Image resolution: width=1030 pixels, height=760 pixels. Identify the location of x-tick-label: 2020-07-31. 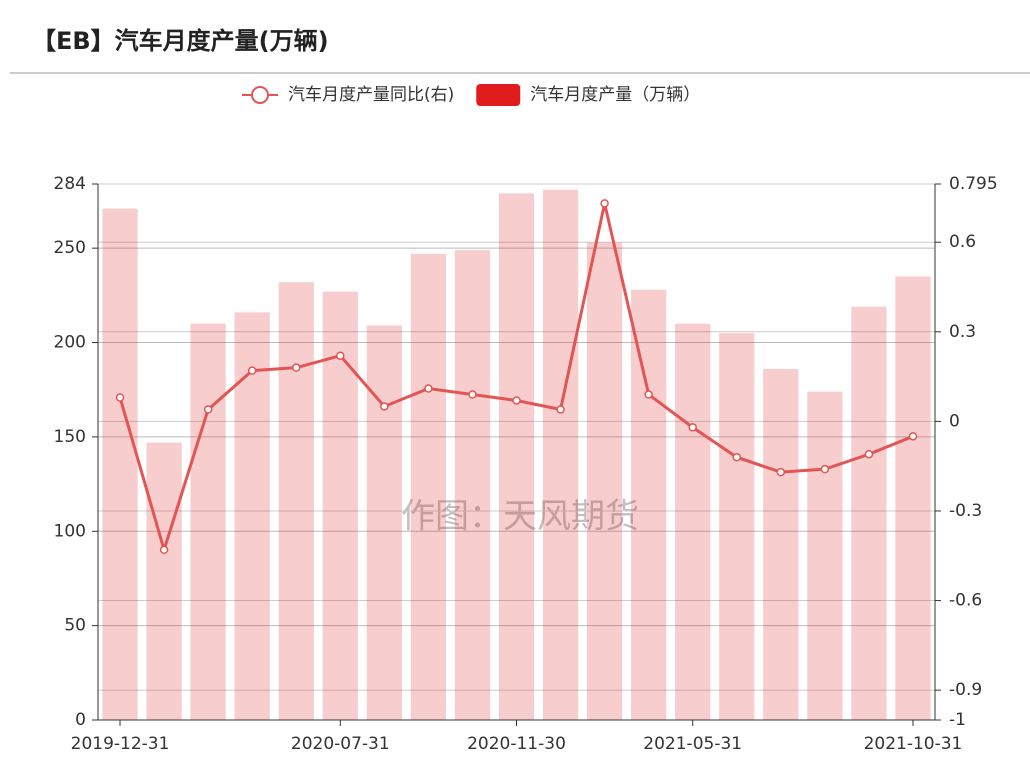
(340, 744).